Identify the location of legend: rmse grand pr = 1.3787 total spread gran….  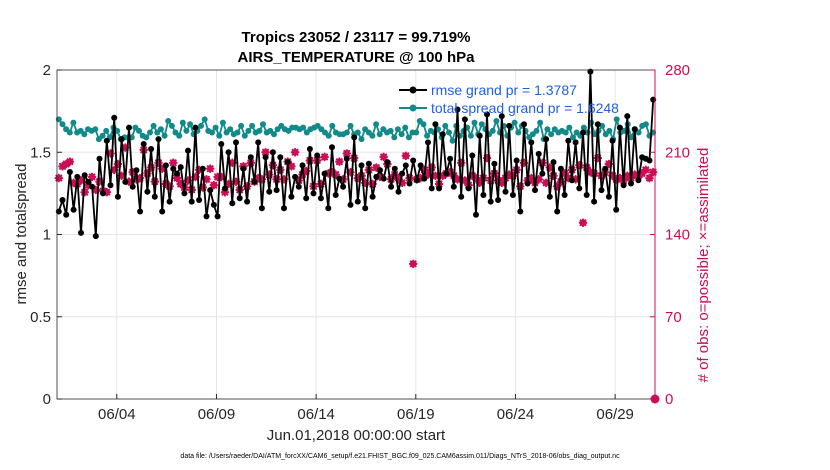
(509, 99).